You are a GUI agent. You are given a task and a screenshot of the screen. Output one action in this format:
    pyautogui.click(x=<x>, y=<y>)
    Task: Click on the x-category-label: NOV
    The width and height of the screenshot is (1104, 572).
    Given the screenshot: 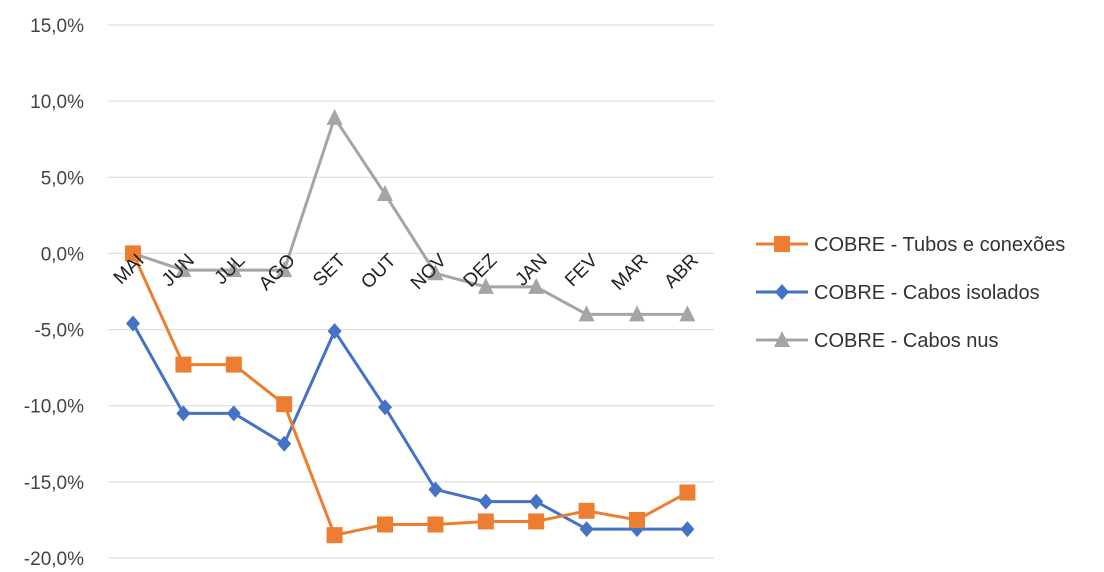 What is the action you would take?
    pyautogui.click(x=429, y=272)
    